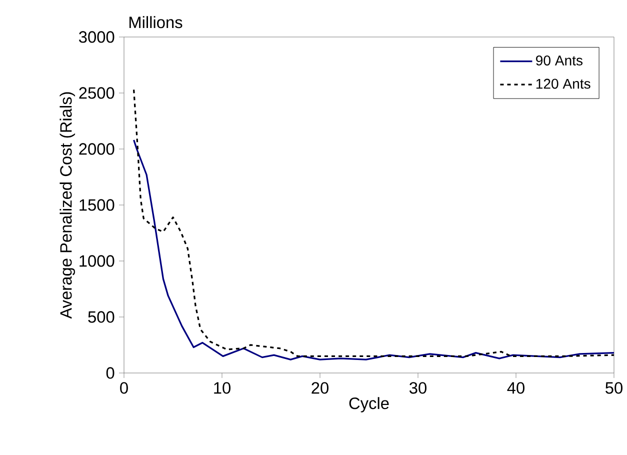 This screenshot has height=455, width=627. Describe the element at coordinates (369, 404) in the screenshot. I see `x-axis-title: Cycle` at that location.